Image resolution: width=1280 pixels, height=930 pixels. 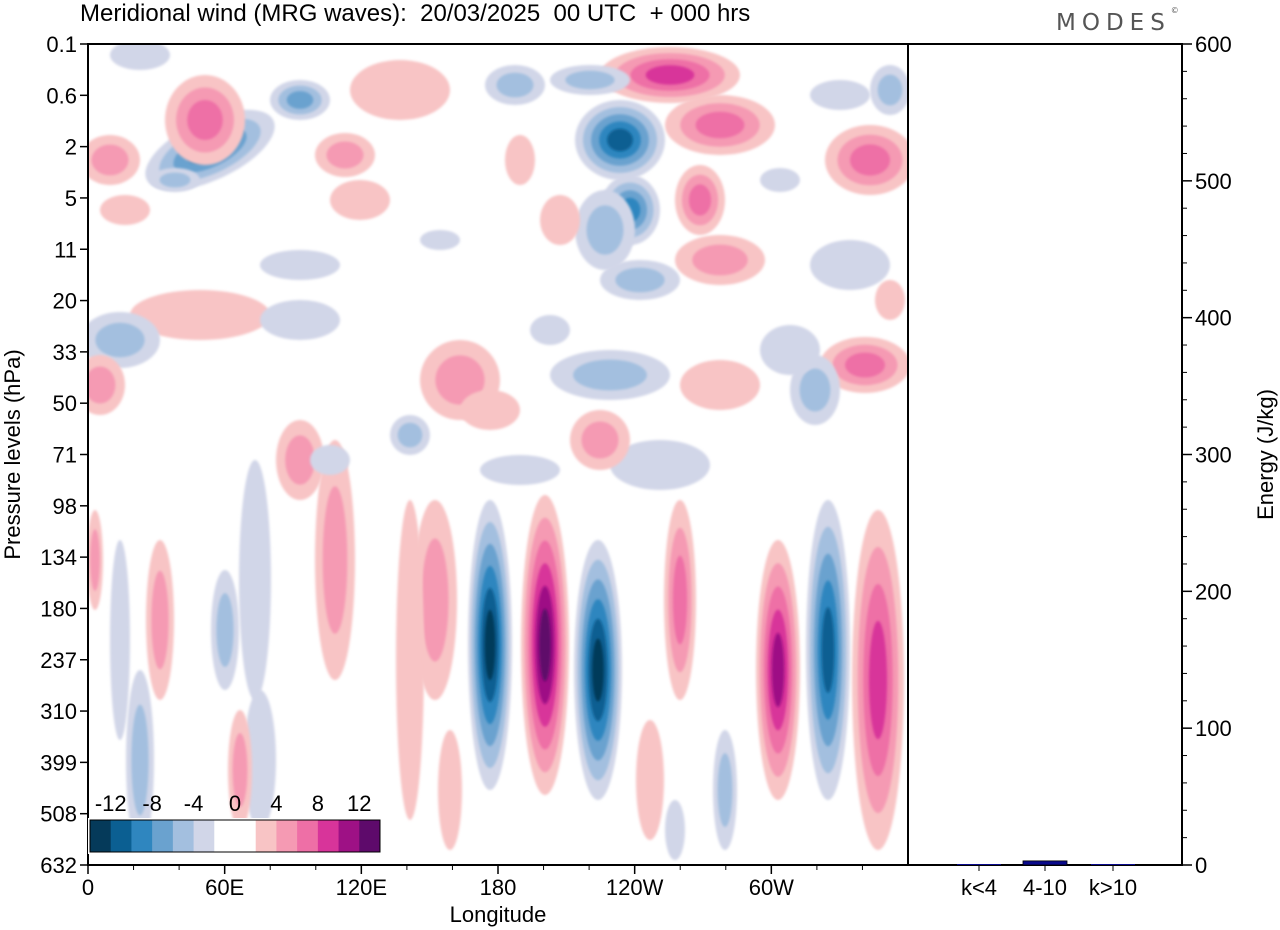 What do you see at coordinates (71, 198) in the screenshot?
I see `y-tick-label: 5` at bounding box center [71, 198].